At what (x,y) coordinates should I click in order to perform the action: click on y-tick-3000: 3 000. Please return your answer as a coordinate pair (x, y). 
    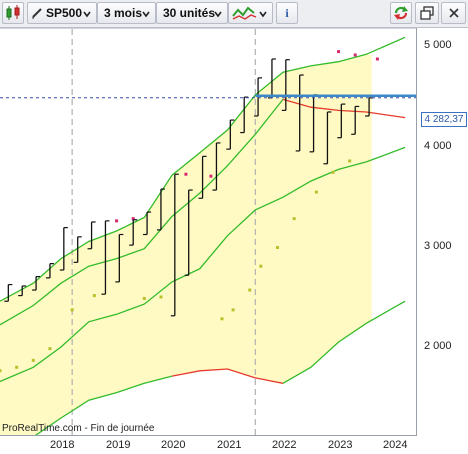
    Looking at the image, I should click on (438, 246).